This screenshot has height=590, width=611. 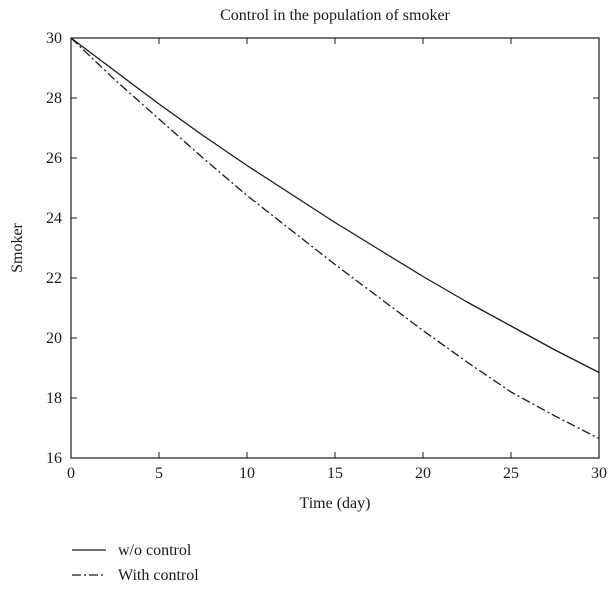 I want to click on legend-label: With control, so click(x=158, y=575).